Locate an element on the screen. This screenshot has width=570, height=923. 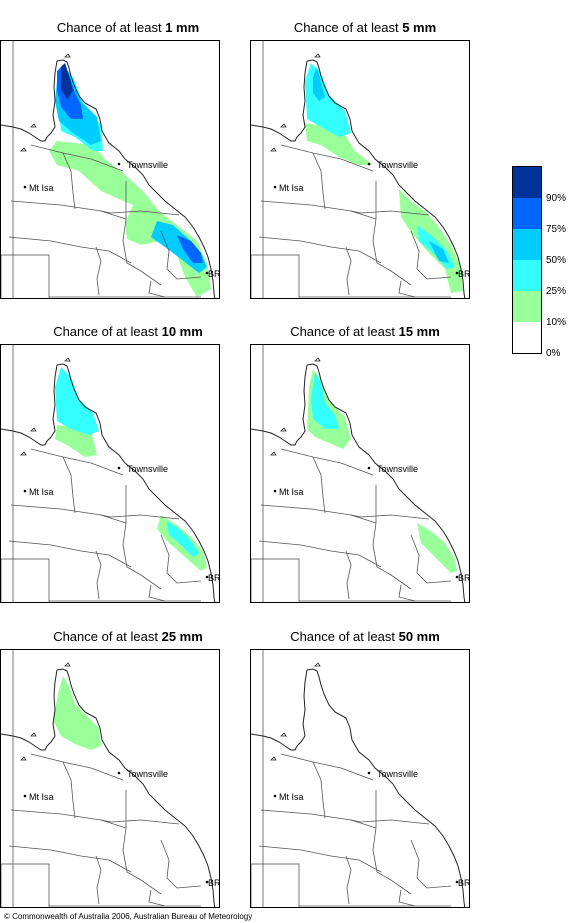
map-panel-25mm: Townsville Mt Isa BRIS is located at coordinates (110, 778).